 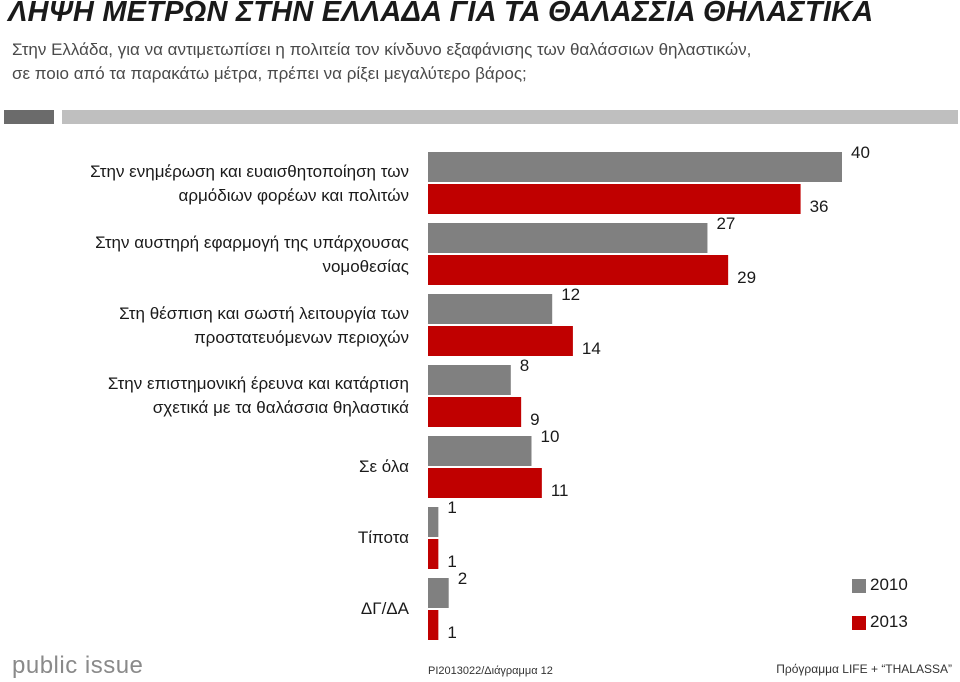 I want to click on value-label-2013-4: 11, so click(x=560, y=490).